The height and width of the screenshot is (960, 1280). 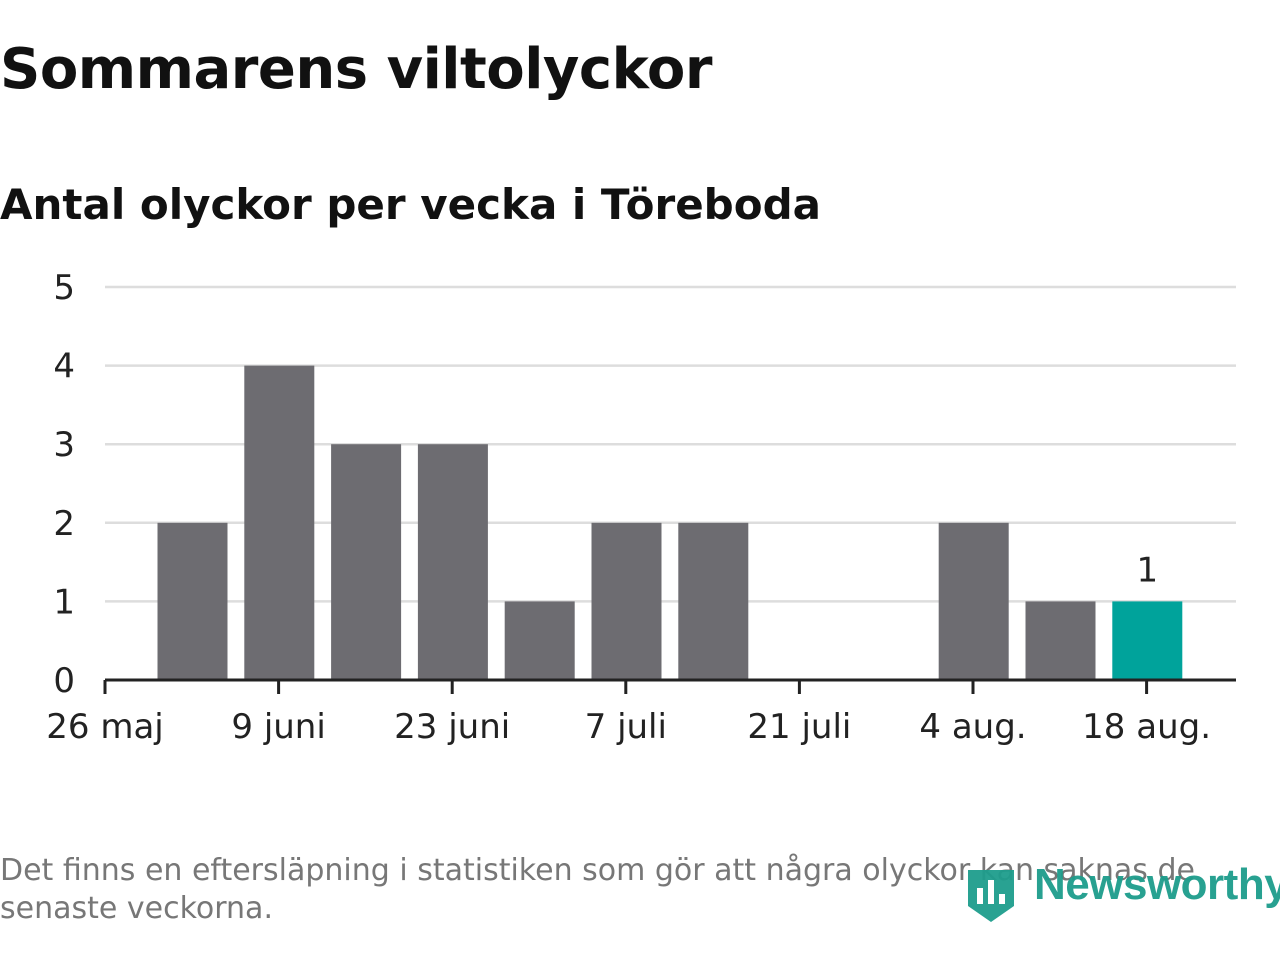 What do you see at coordinates (64, 288) in the screenshot?
I see `y-tick-label: 5` at bounding box center [64, 288].